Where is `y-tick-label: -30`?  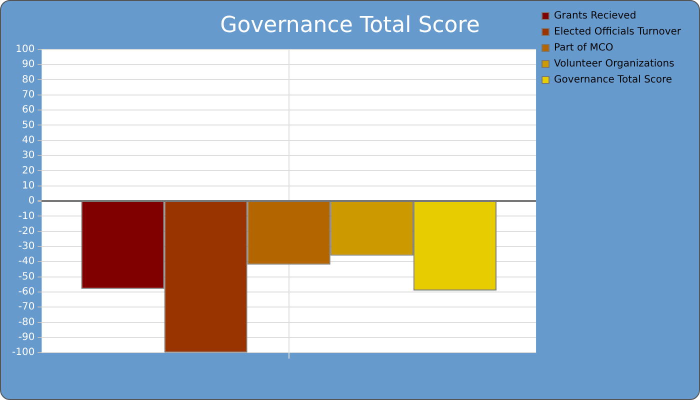
y-tick-label: -30 is located at coordinates (26, 246).